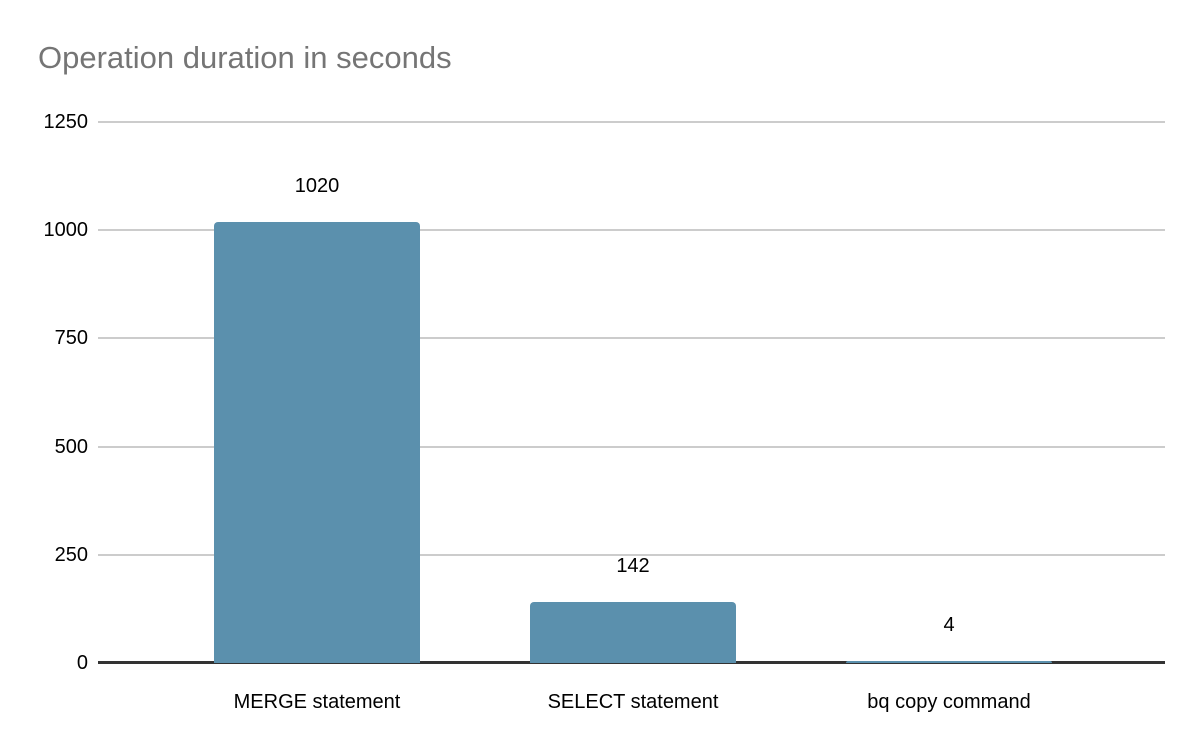 The image size is (1200, 742). What do you see at coordinates (245, 57) in the screenshot?
I see `chart-title: Operation duration in seconds` at bounding box center [245, 57].